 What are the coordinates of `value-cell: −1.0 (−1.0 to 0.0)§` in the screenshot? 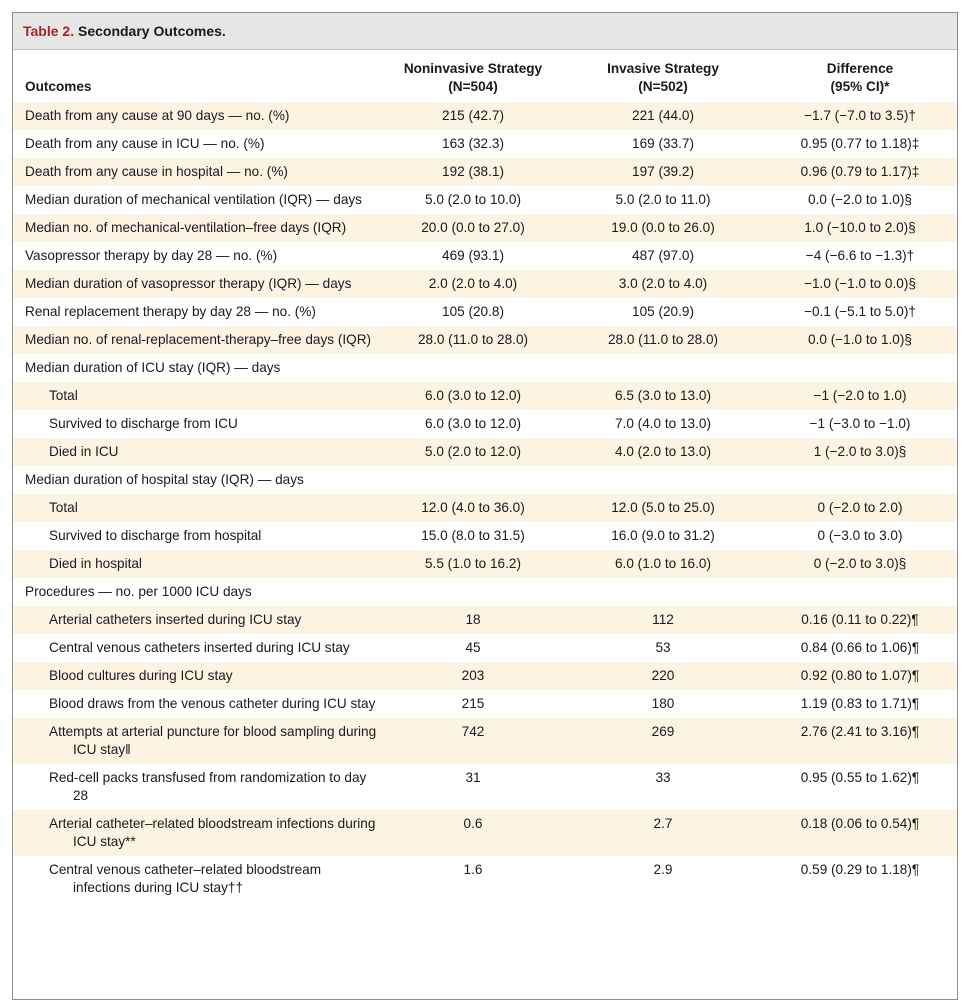 It's located at (860, 284).